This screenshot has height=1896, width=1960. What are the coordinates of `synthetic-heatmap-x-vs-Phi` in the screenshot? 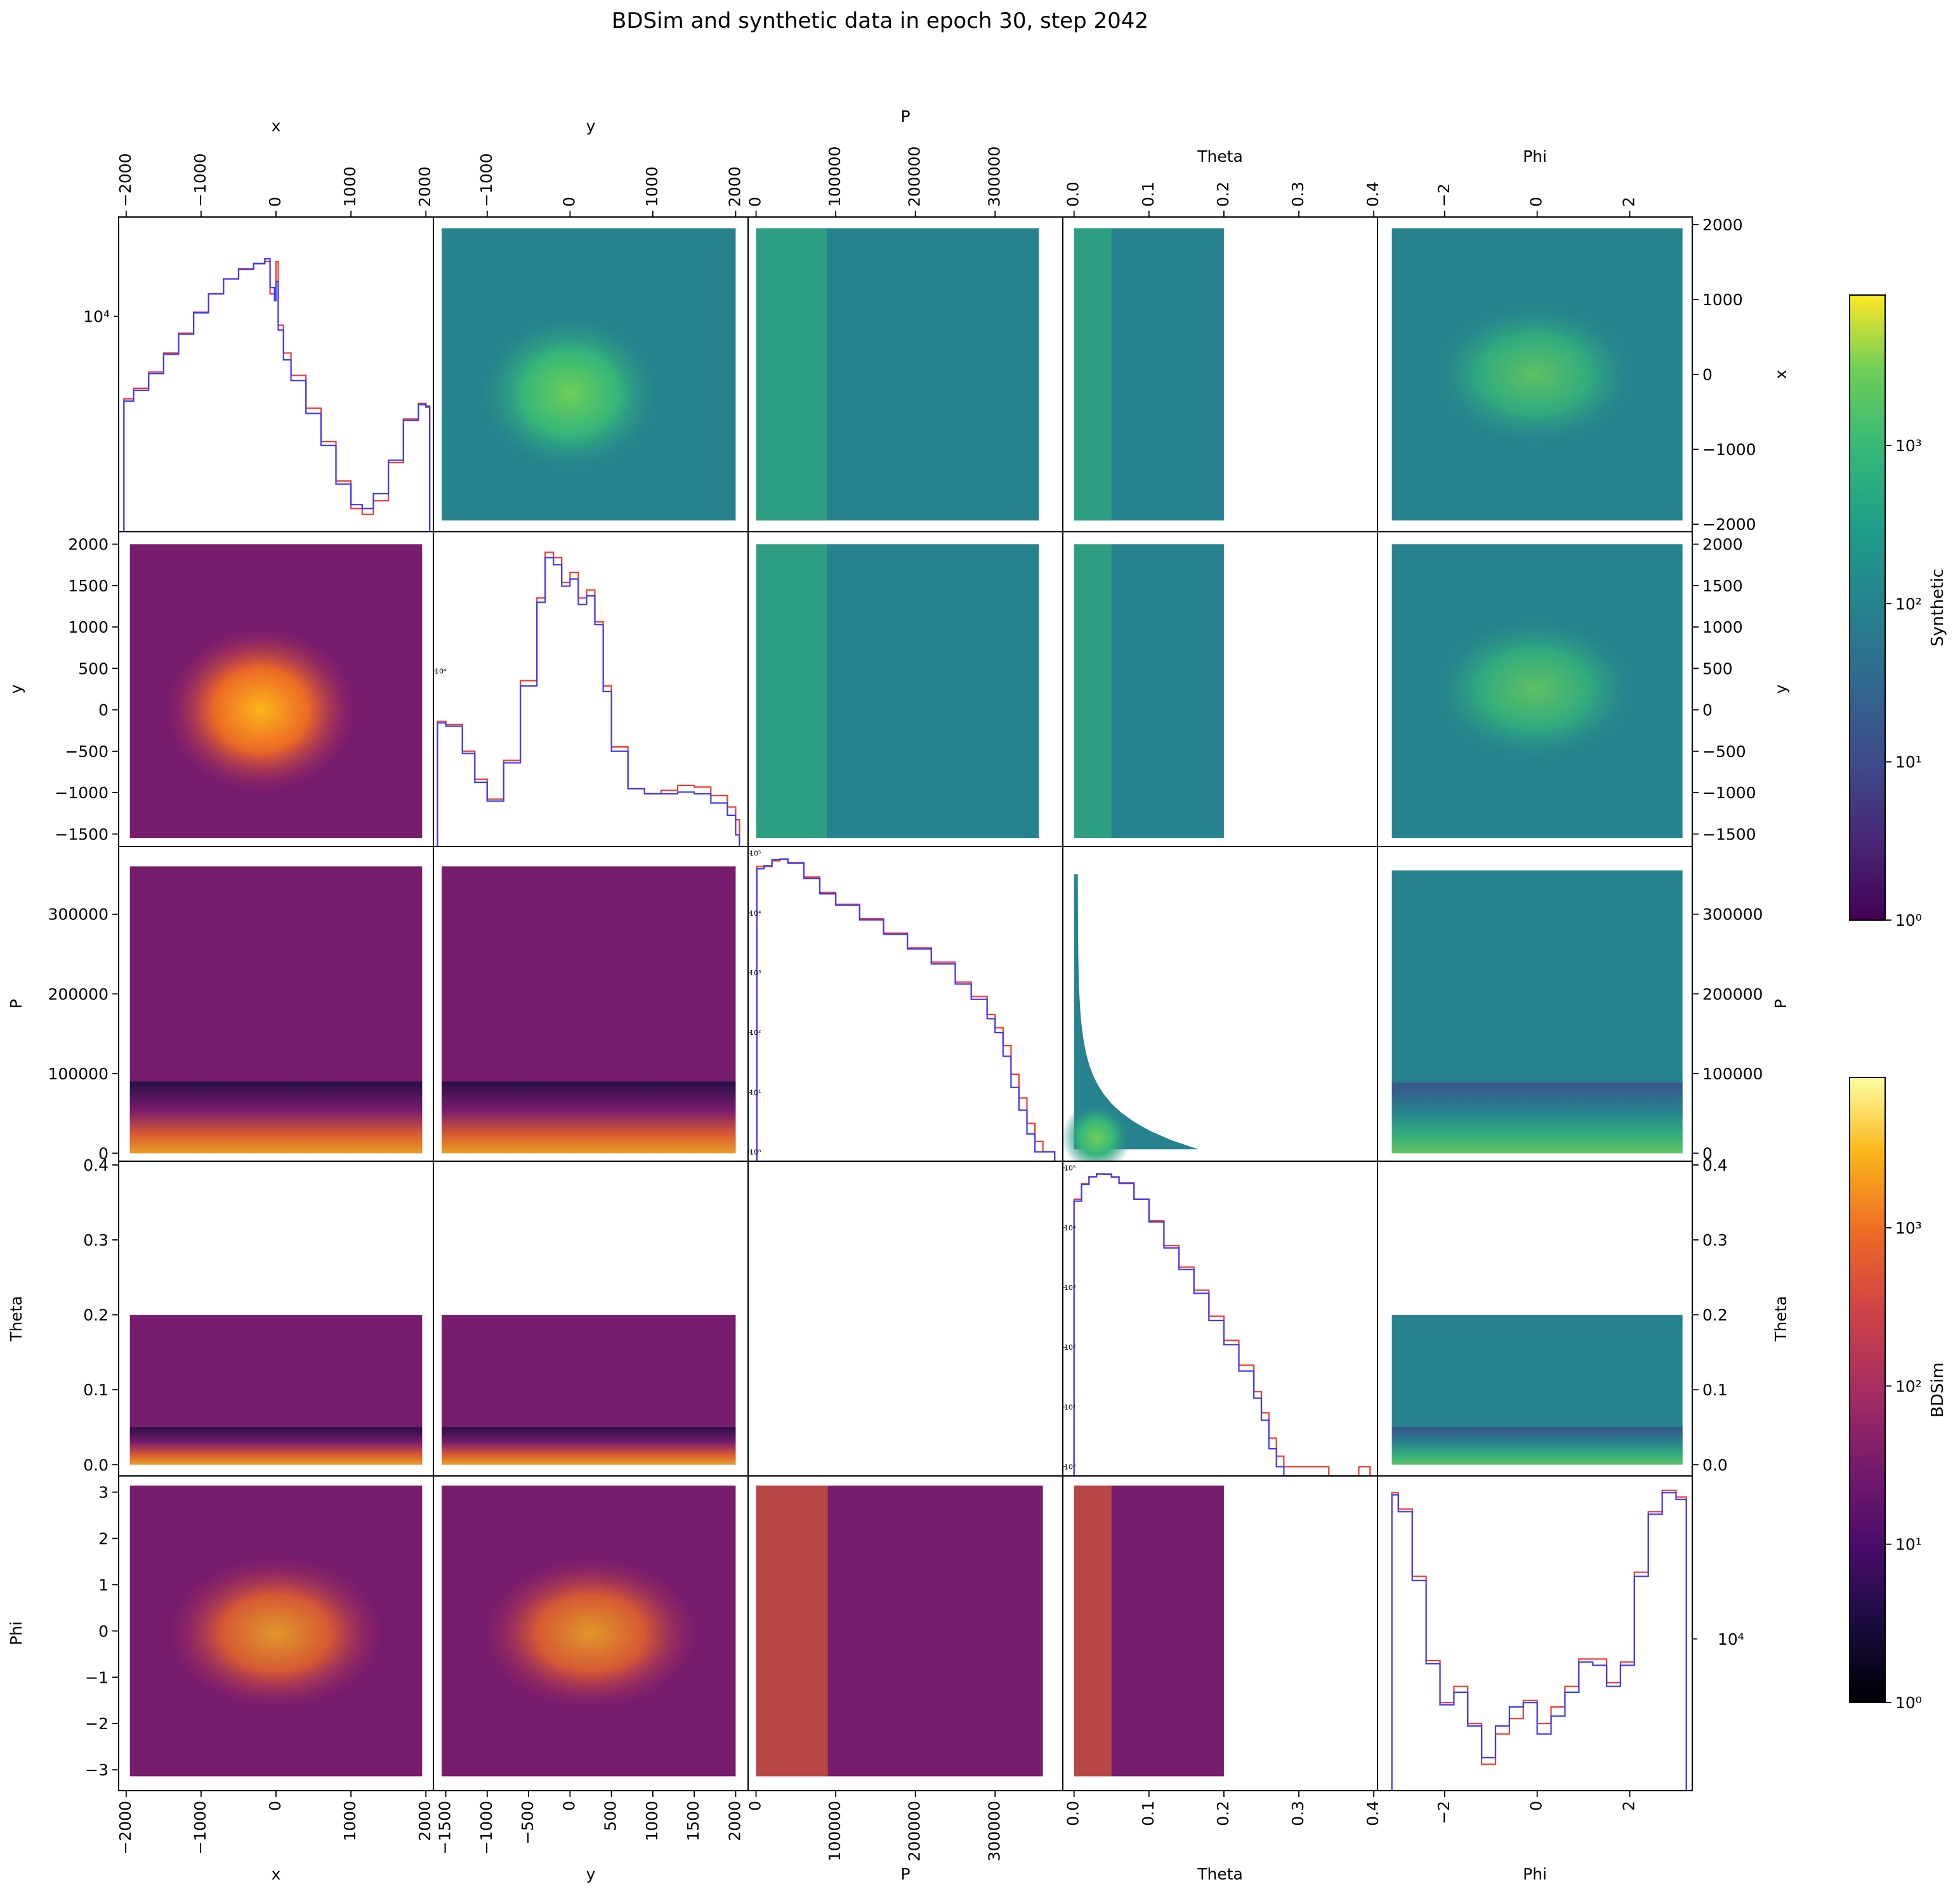 It's located at (1537, 374).